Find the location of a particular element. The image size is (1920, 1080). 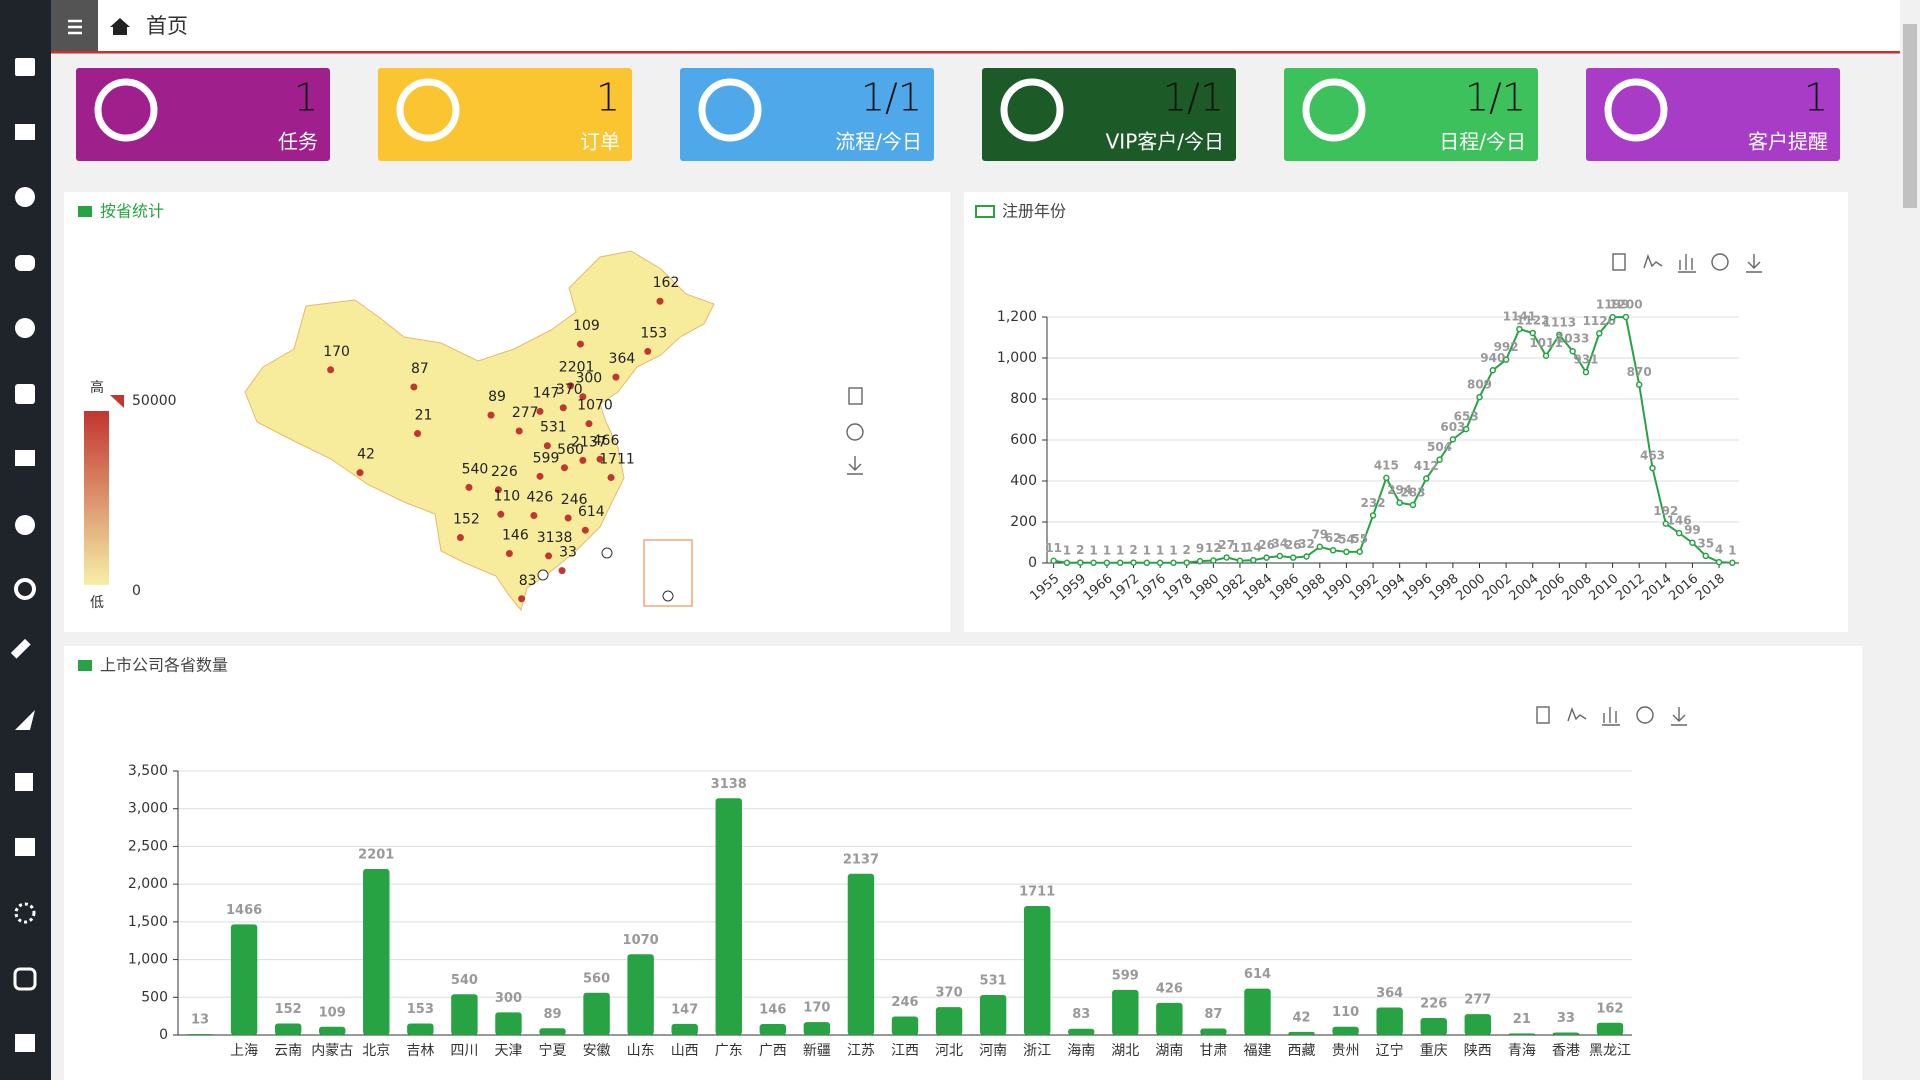

value-label: 599 is located at coordinates (1125, 975).